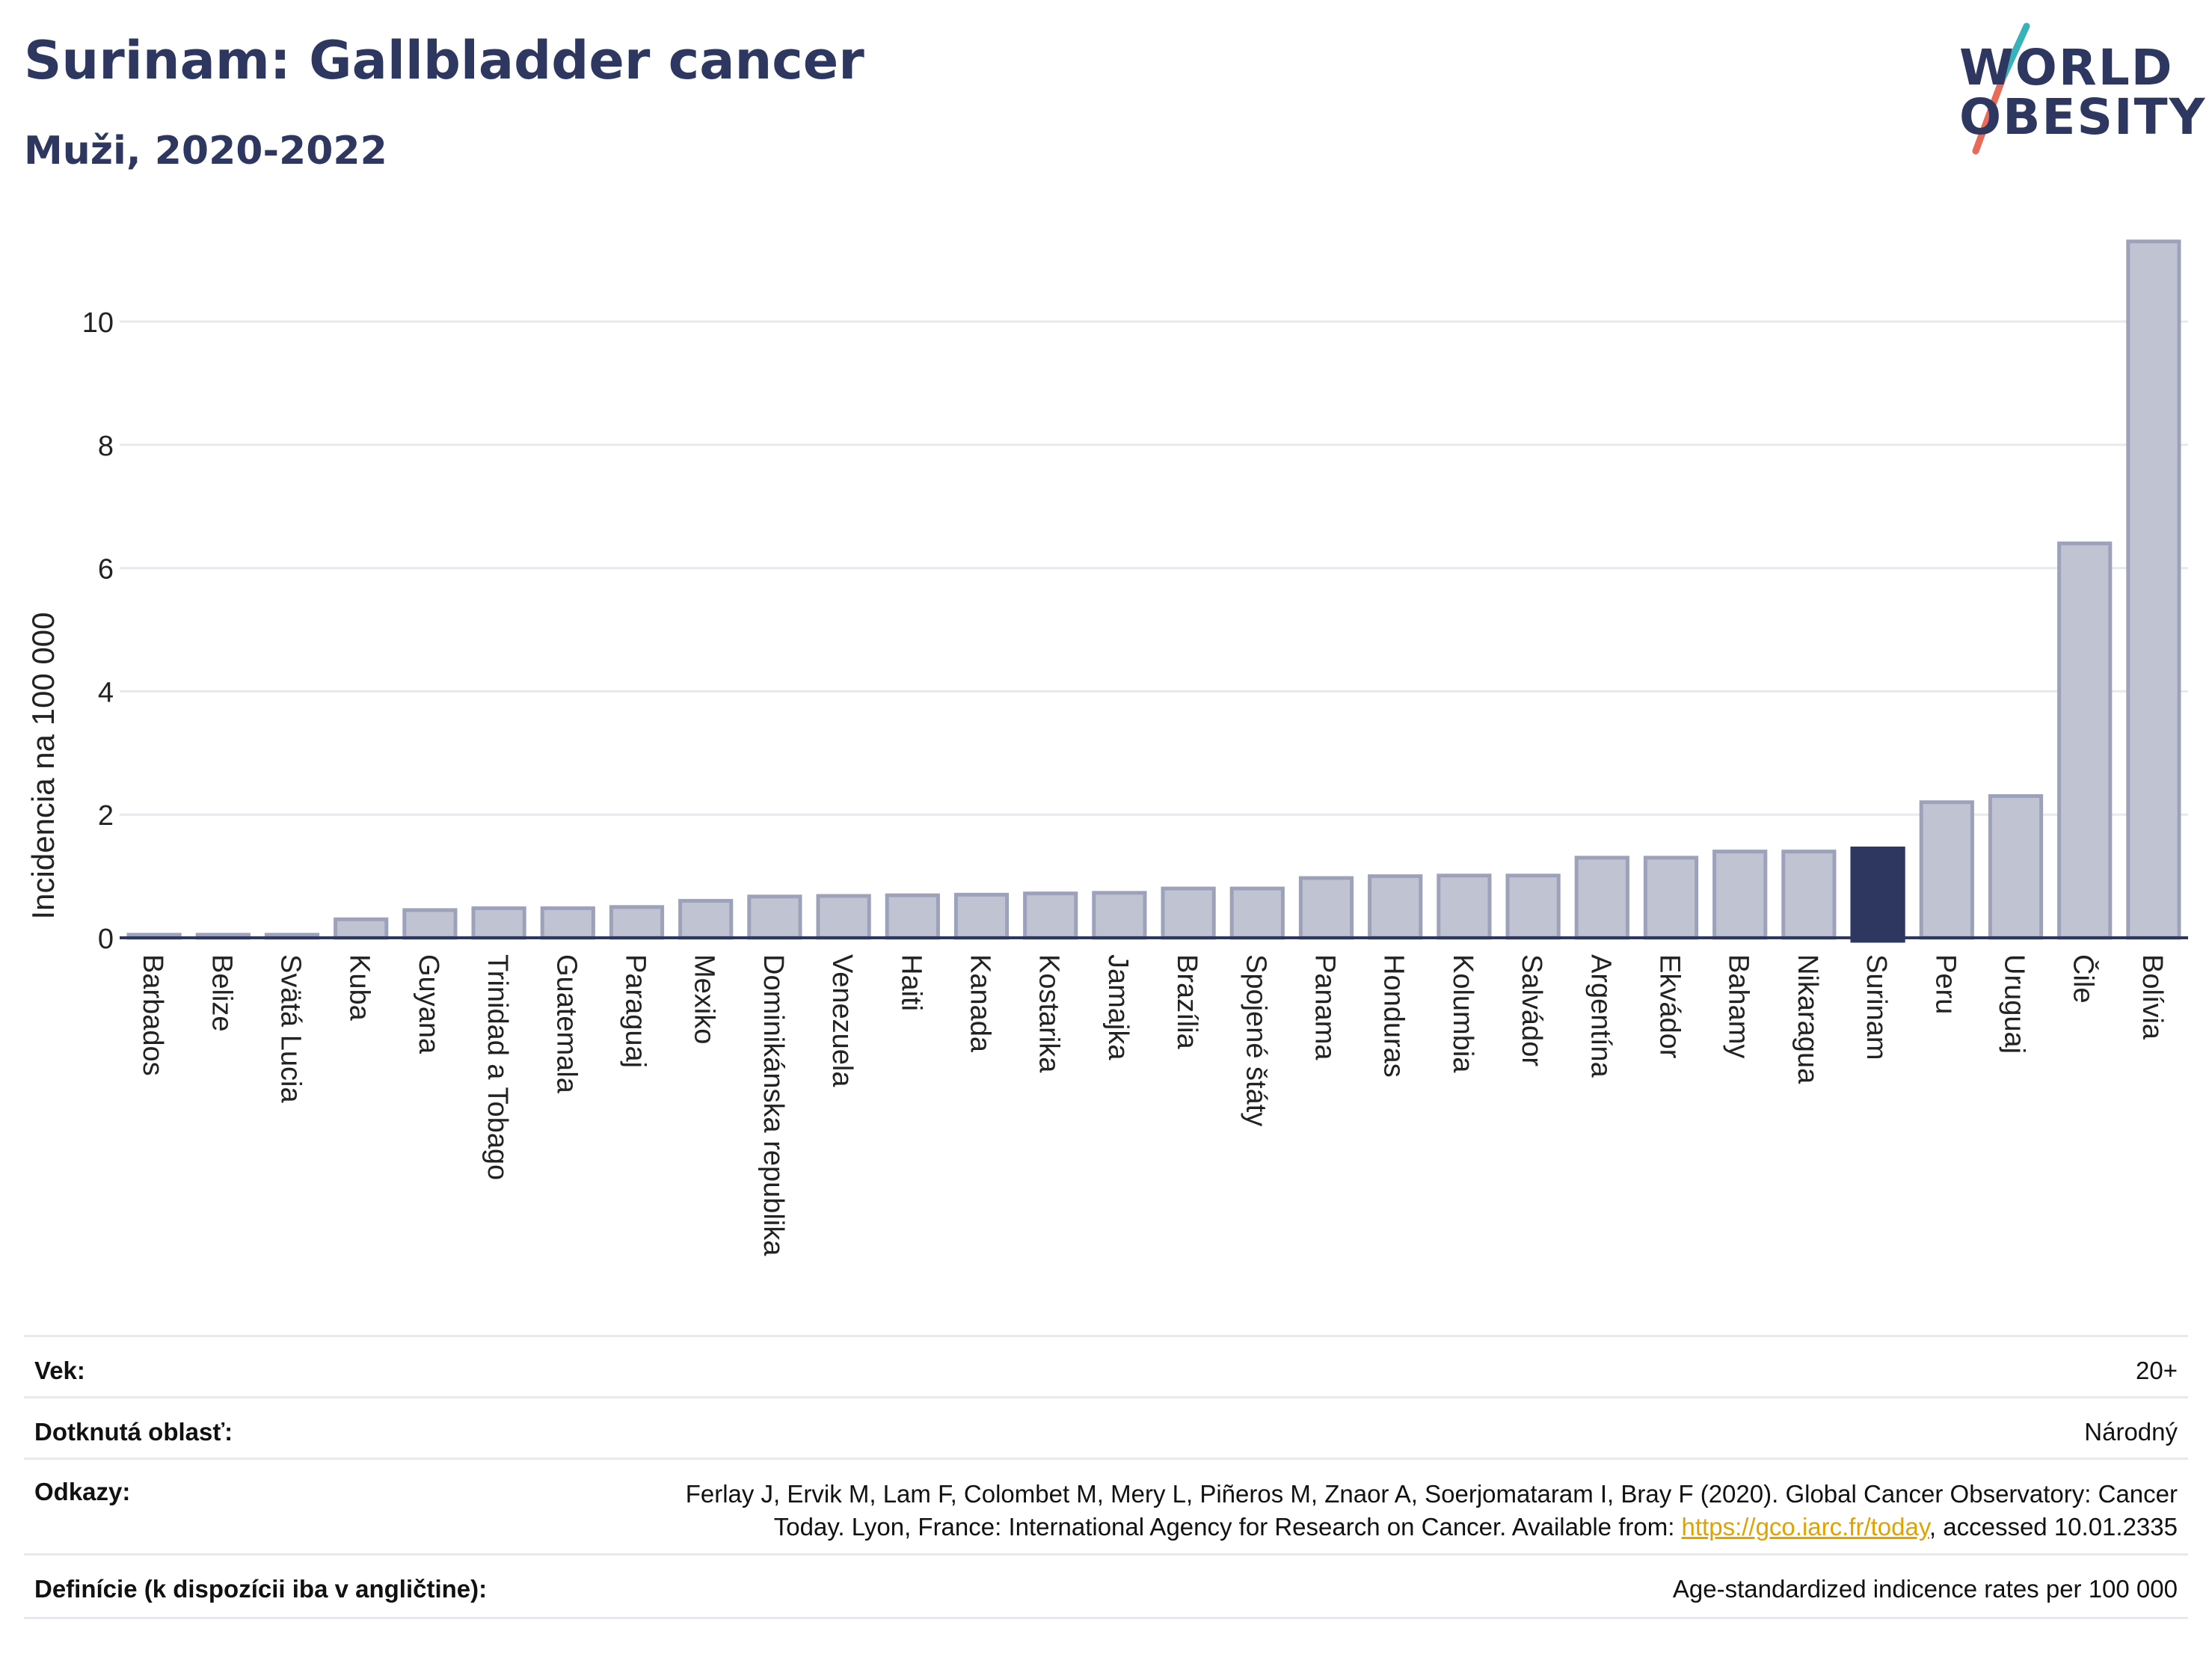 This screenshot has height=1655, width=2212. What do you see at coordinates (59, 1370) in the screenshot?
I see `meta-label-age: Vek:` at bounding box center [59, 1370].